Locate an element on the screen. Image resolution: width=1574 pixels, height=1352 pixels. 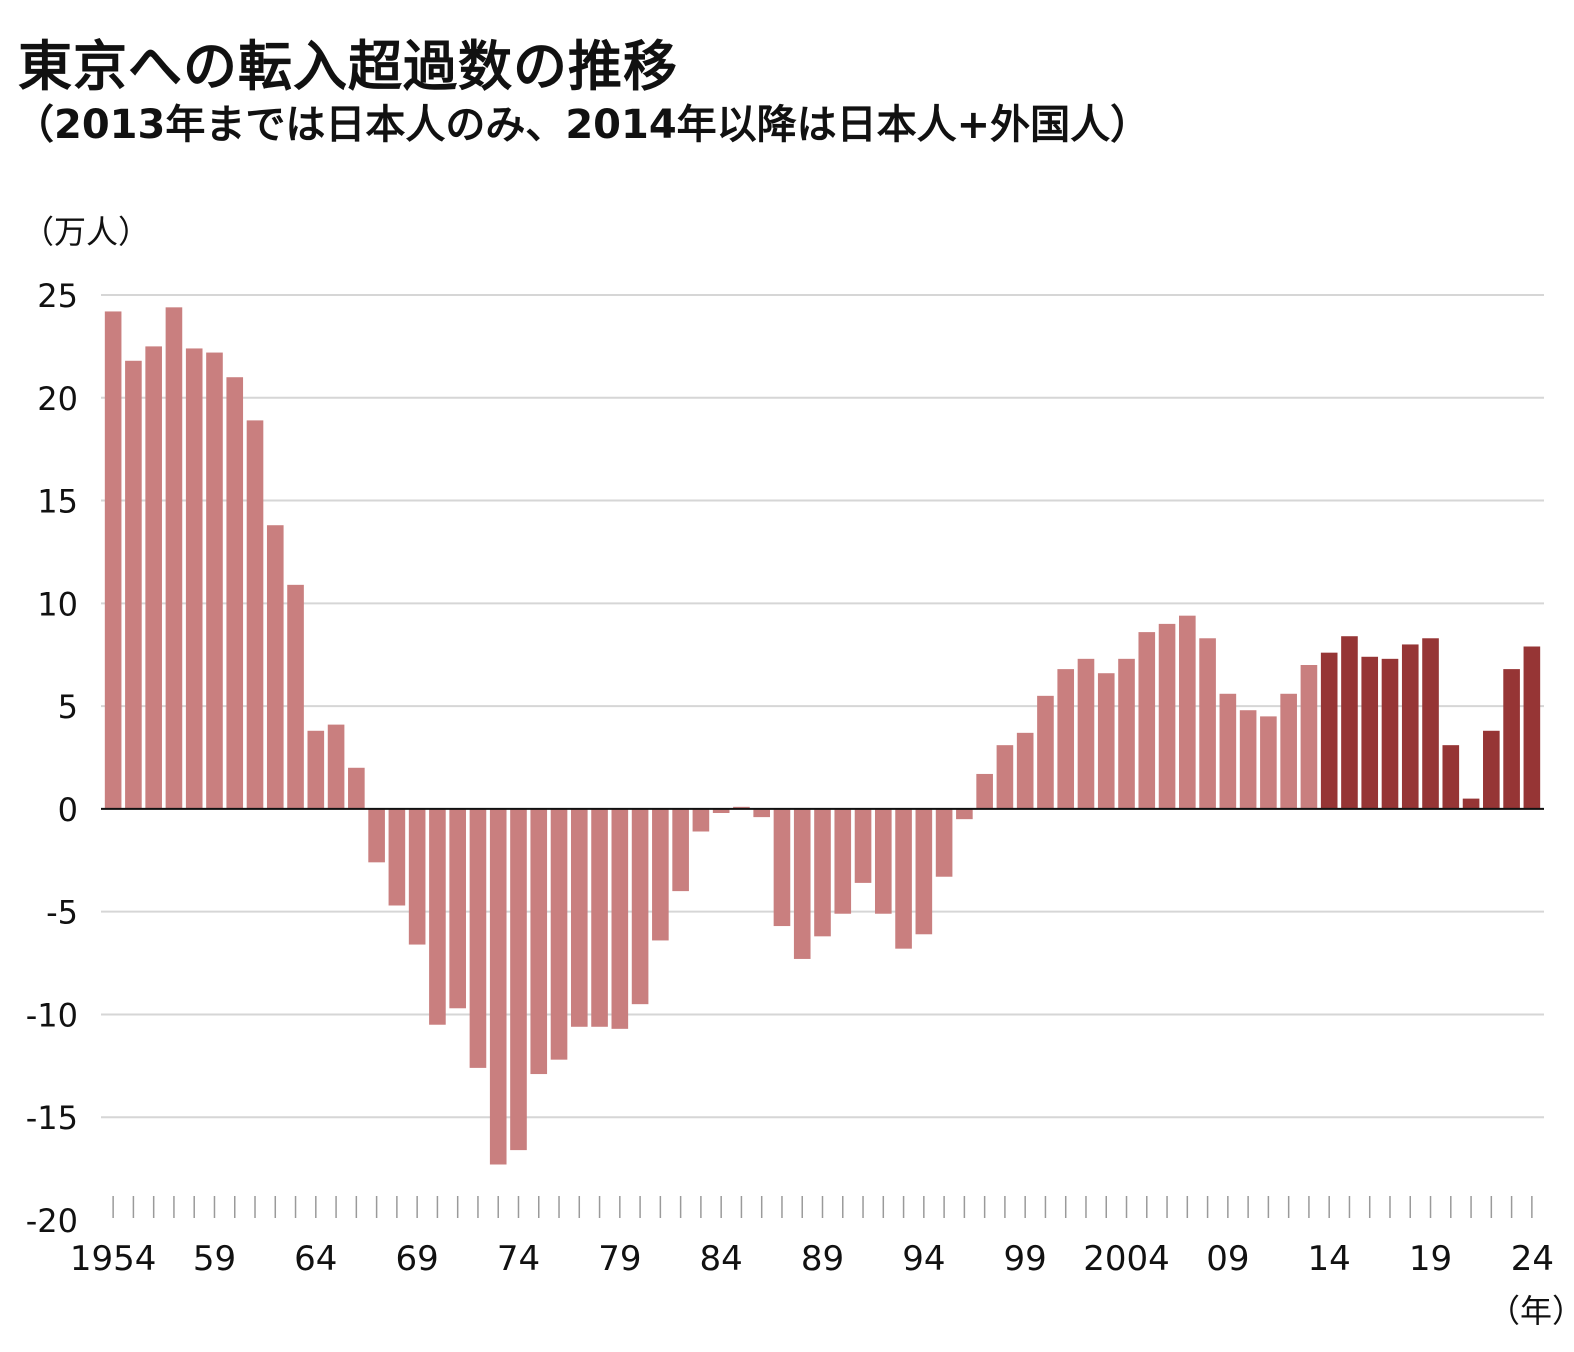
bar-1988 is located at coordinates (802, 883).